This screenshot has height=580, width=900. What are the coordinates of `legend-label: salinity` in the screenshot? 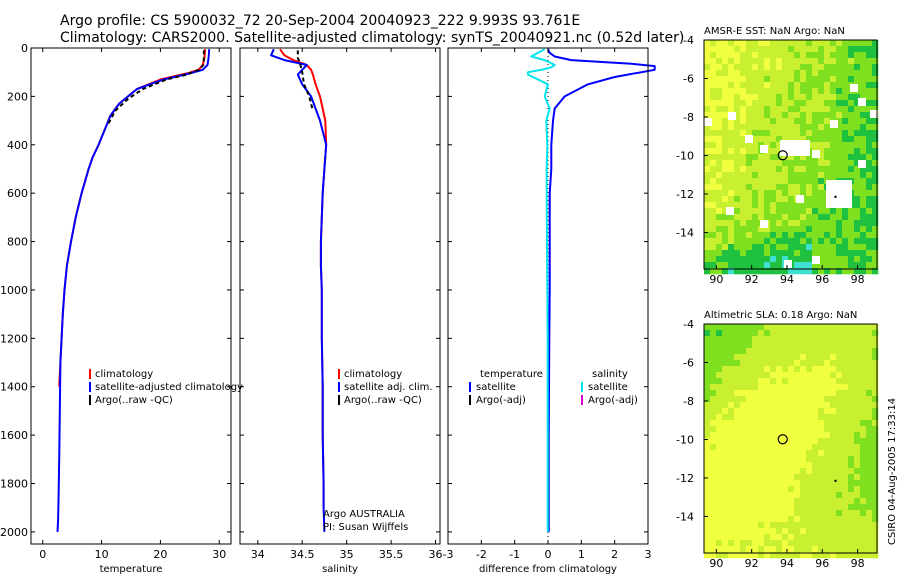 It's located at (610, 374).